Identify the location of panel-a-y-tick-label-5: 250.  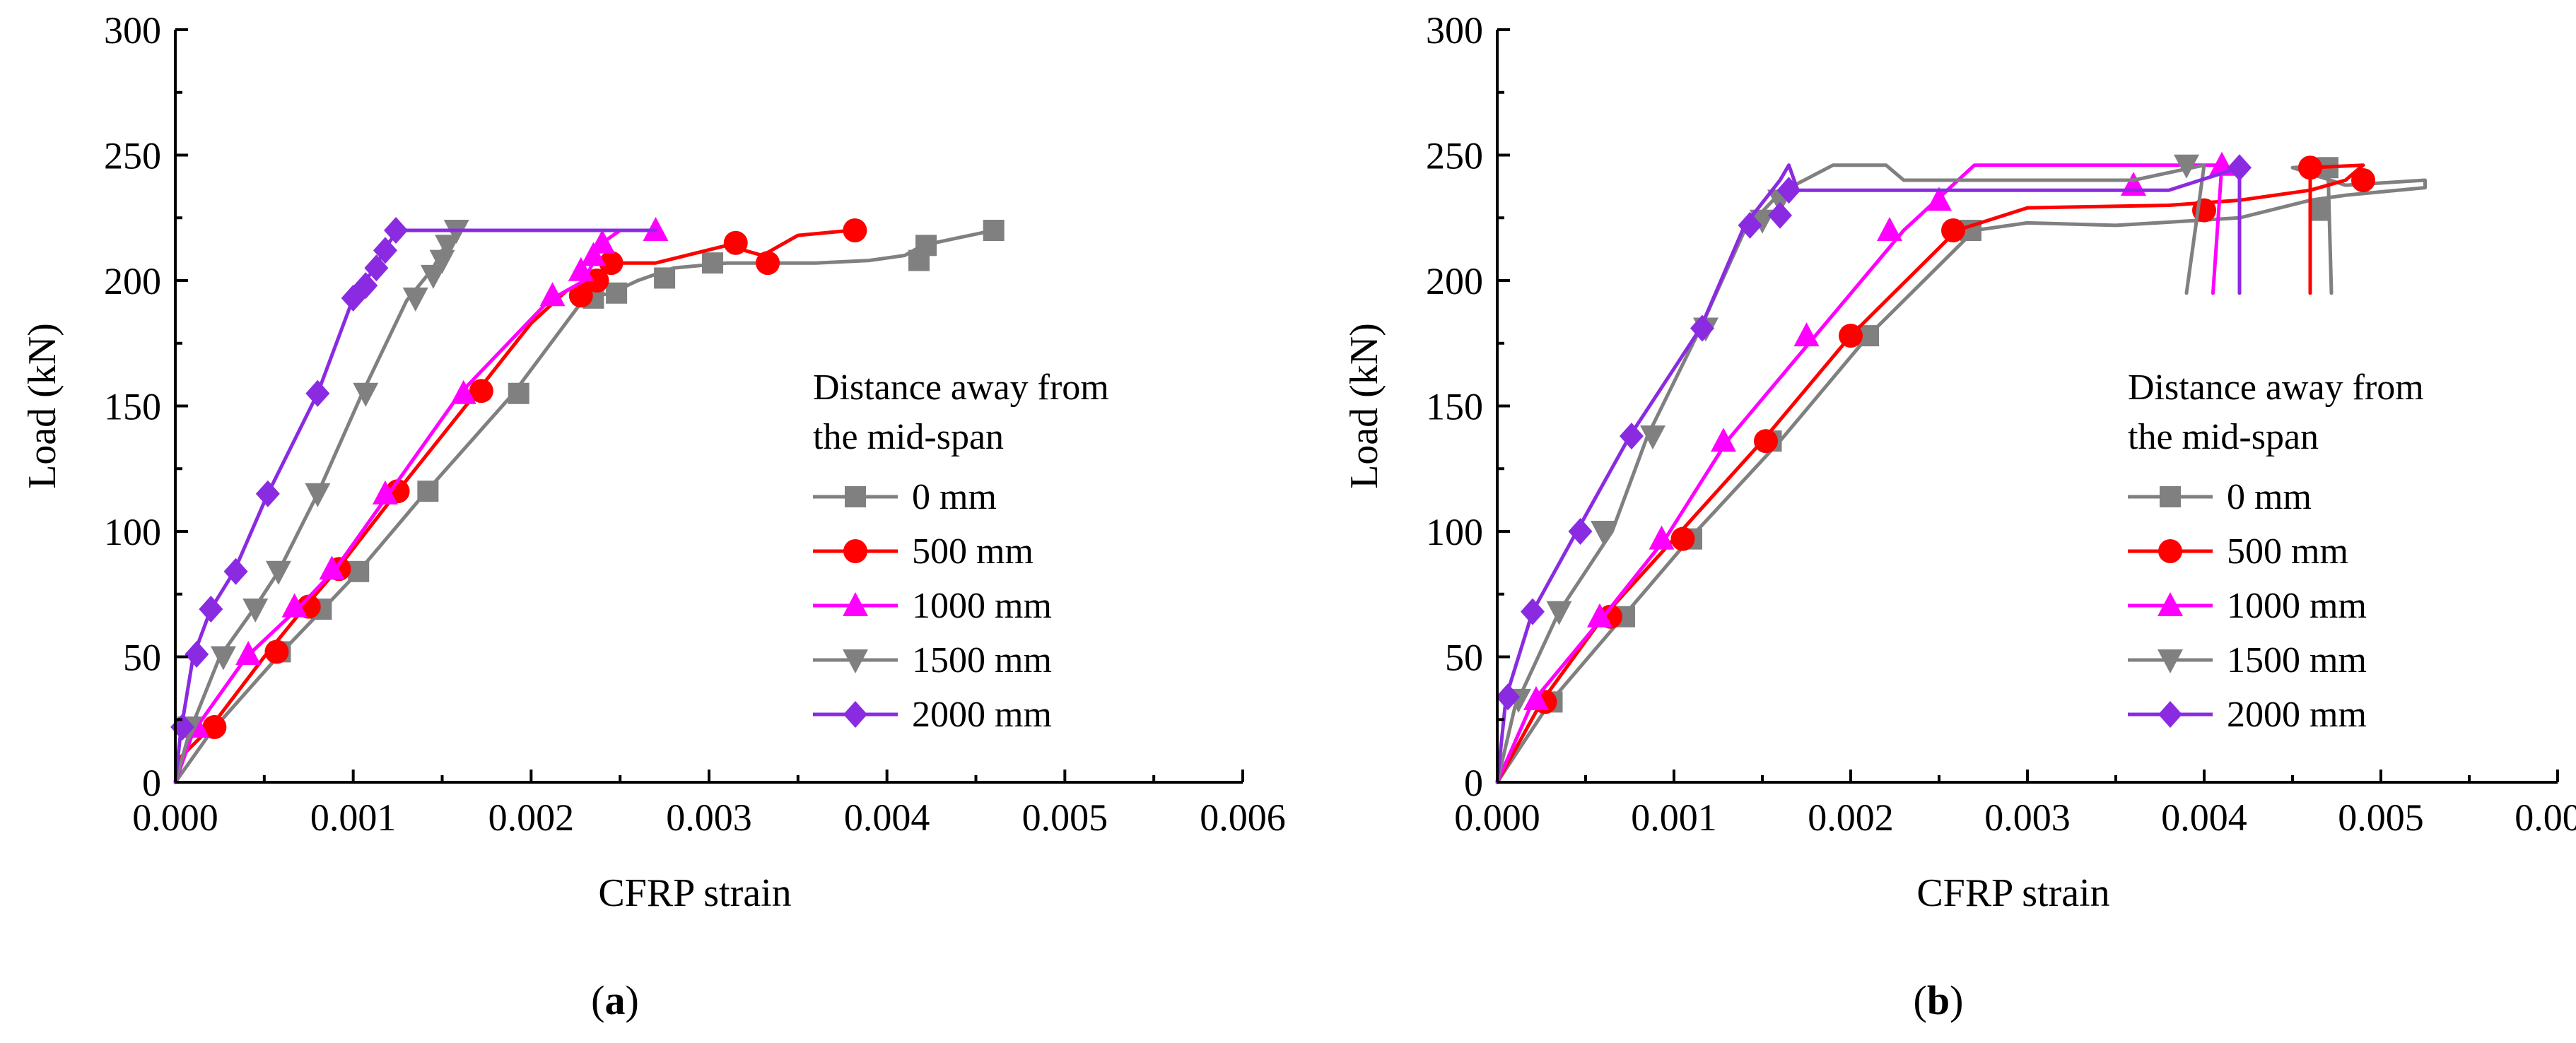
(133, 156).